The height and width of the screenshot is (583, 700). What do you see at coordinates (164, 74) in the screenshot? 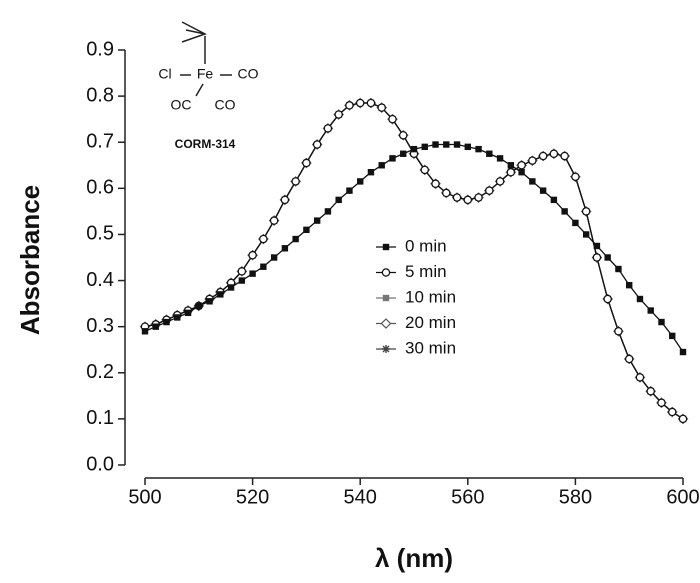
I see `annotation: Cl` at bounding box center [164, 74].